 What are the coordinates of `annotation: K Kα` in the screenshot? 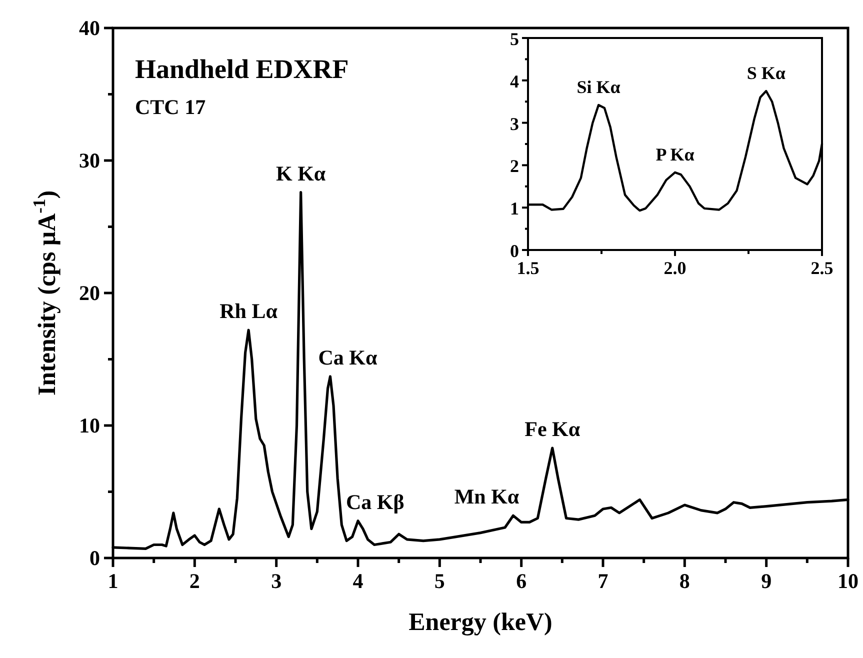 It's located at (301, 173).